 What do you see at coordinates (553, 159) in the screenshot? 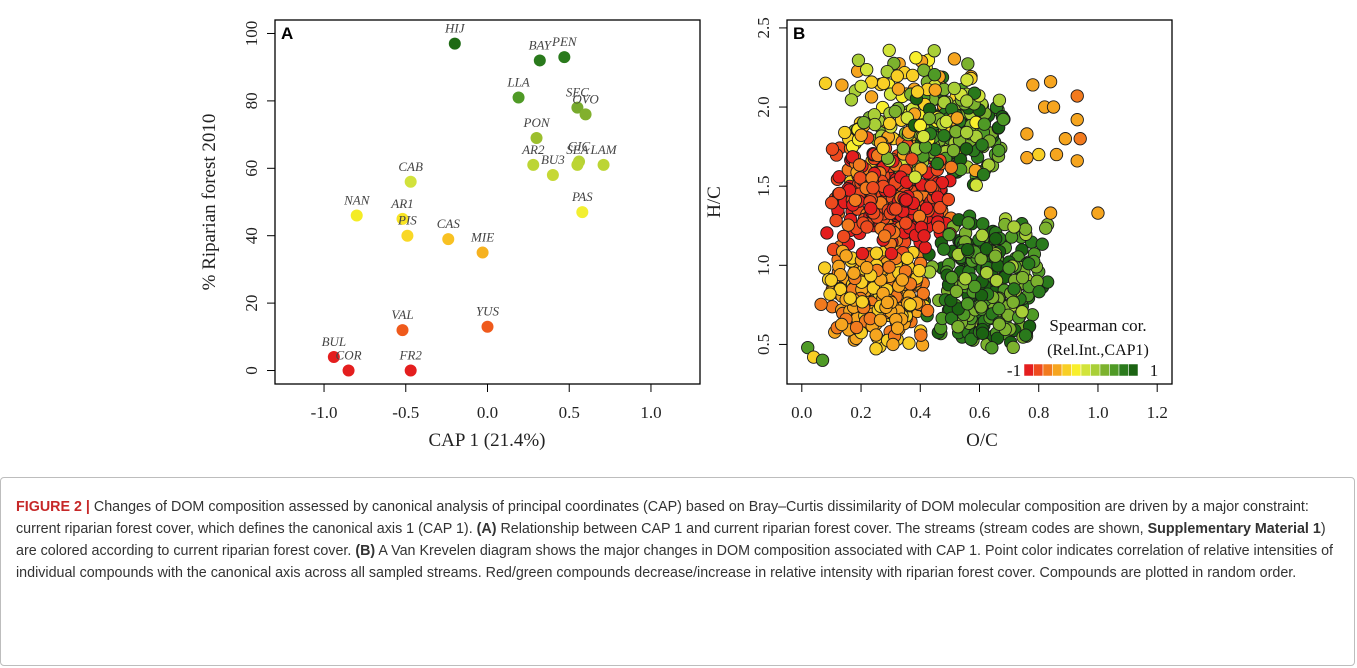
I see `panel-a-point-label-bu3: BU3` at bounding box center [553, 159].